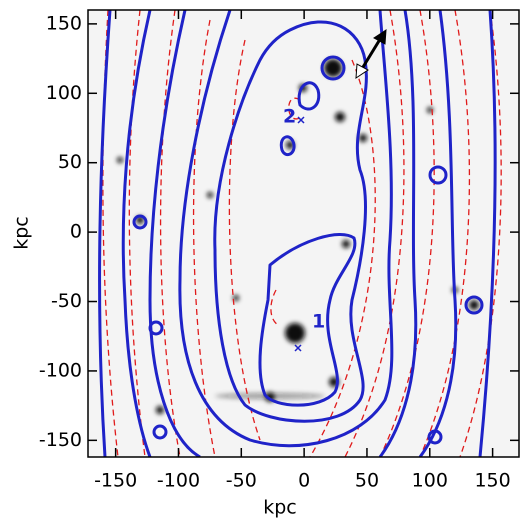 The image size is (521, 523). Describe the element at coordinates (64, 93) in the screenshot. I see `y-tick-label: 100` at that location.